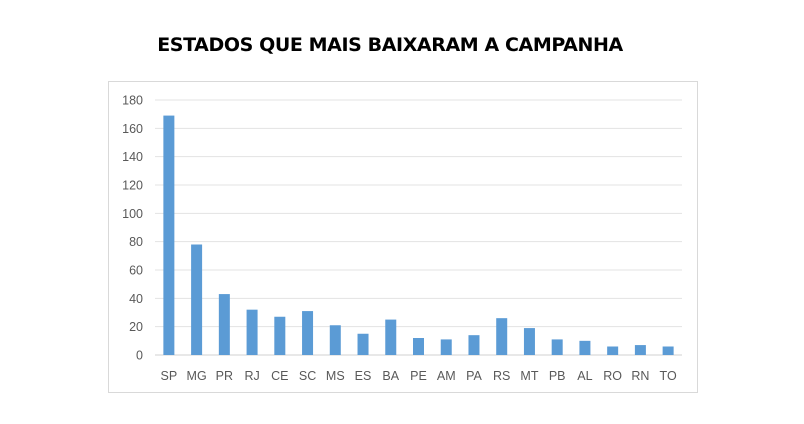 Image resolution: width=804 pixels, height=424 pixels. What do you see at coordinates (132, 129) in the screenshot?
I see `y-tick-label: 160` at bounding box center [132, 129].